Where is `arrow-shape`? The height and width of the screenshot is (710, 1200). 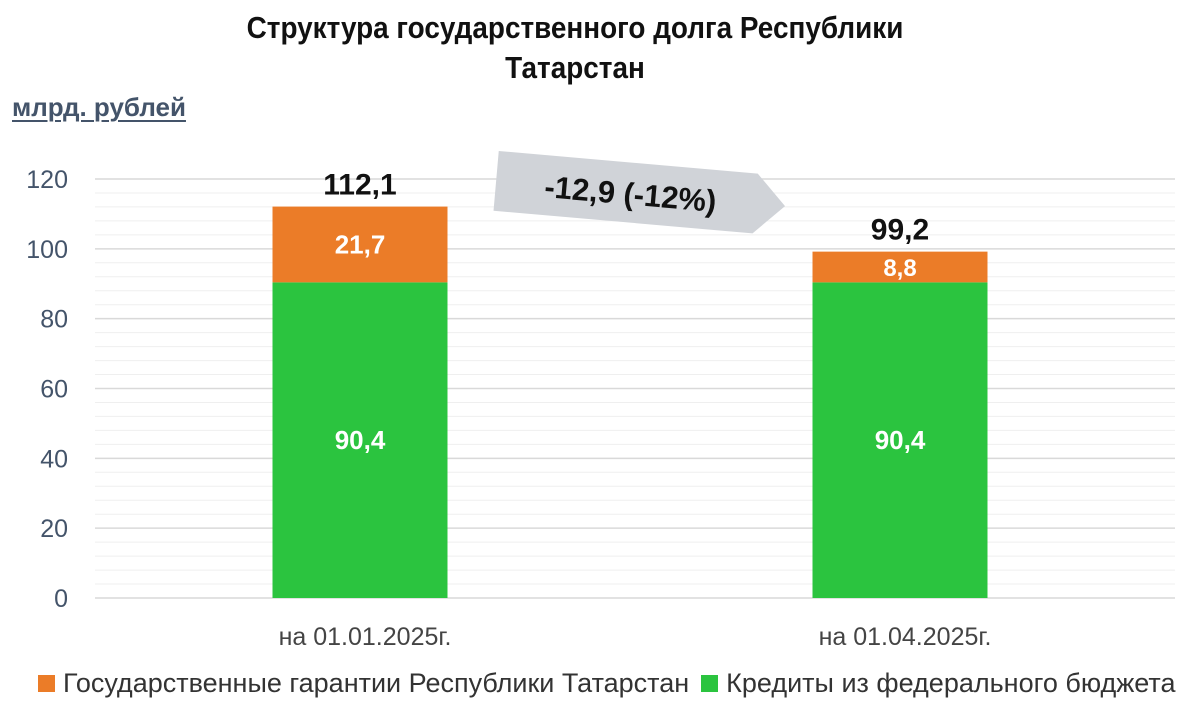
arrow-shape is located at coordinates (639, 192).